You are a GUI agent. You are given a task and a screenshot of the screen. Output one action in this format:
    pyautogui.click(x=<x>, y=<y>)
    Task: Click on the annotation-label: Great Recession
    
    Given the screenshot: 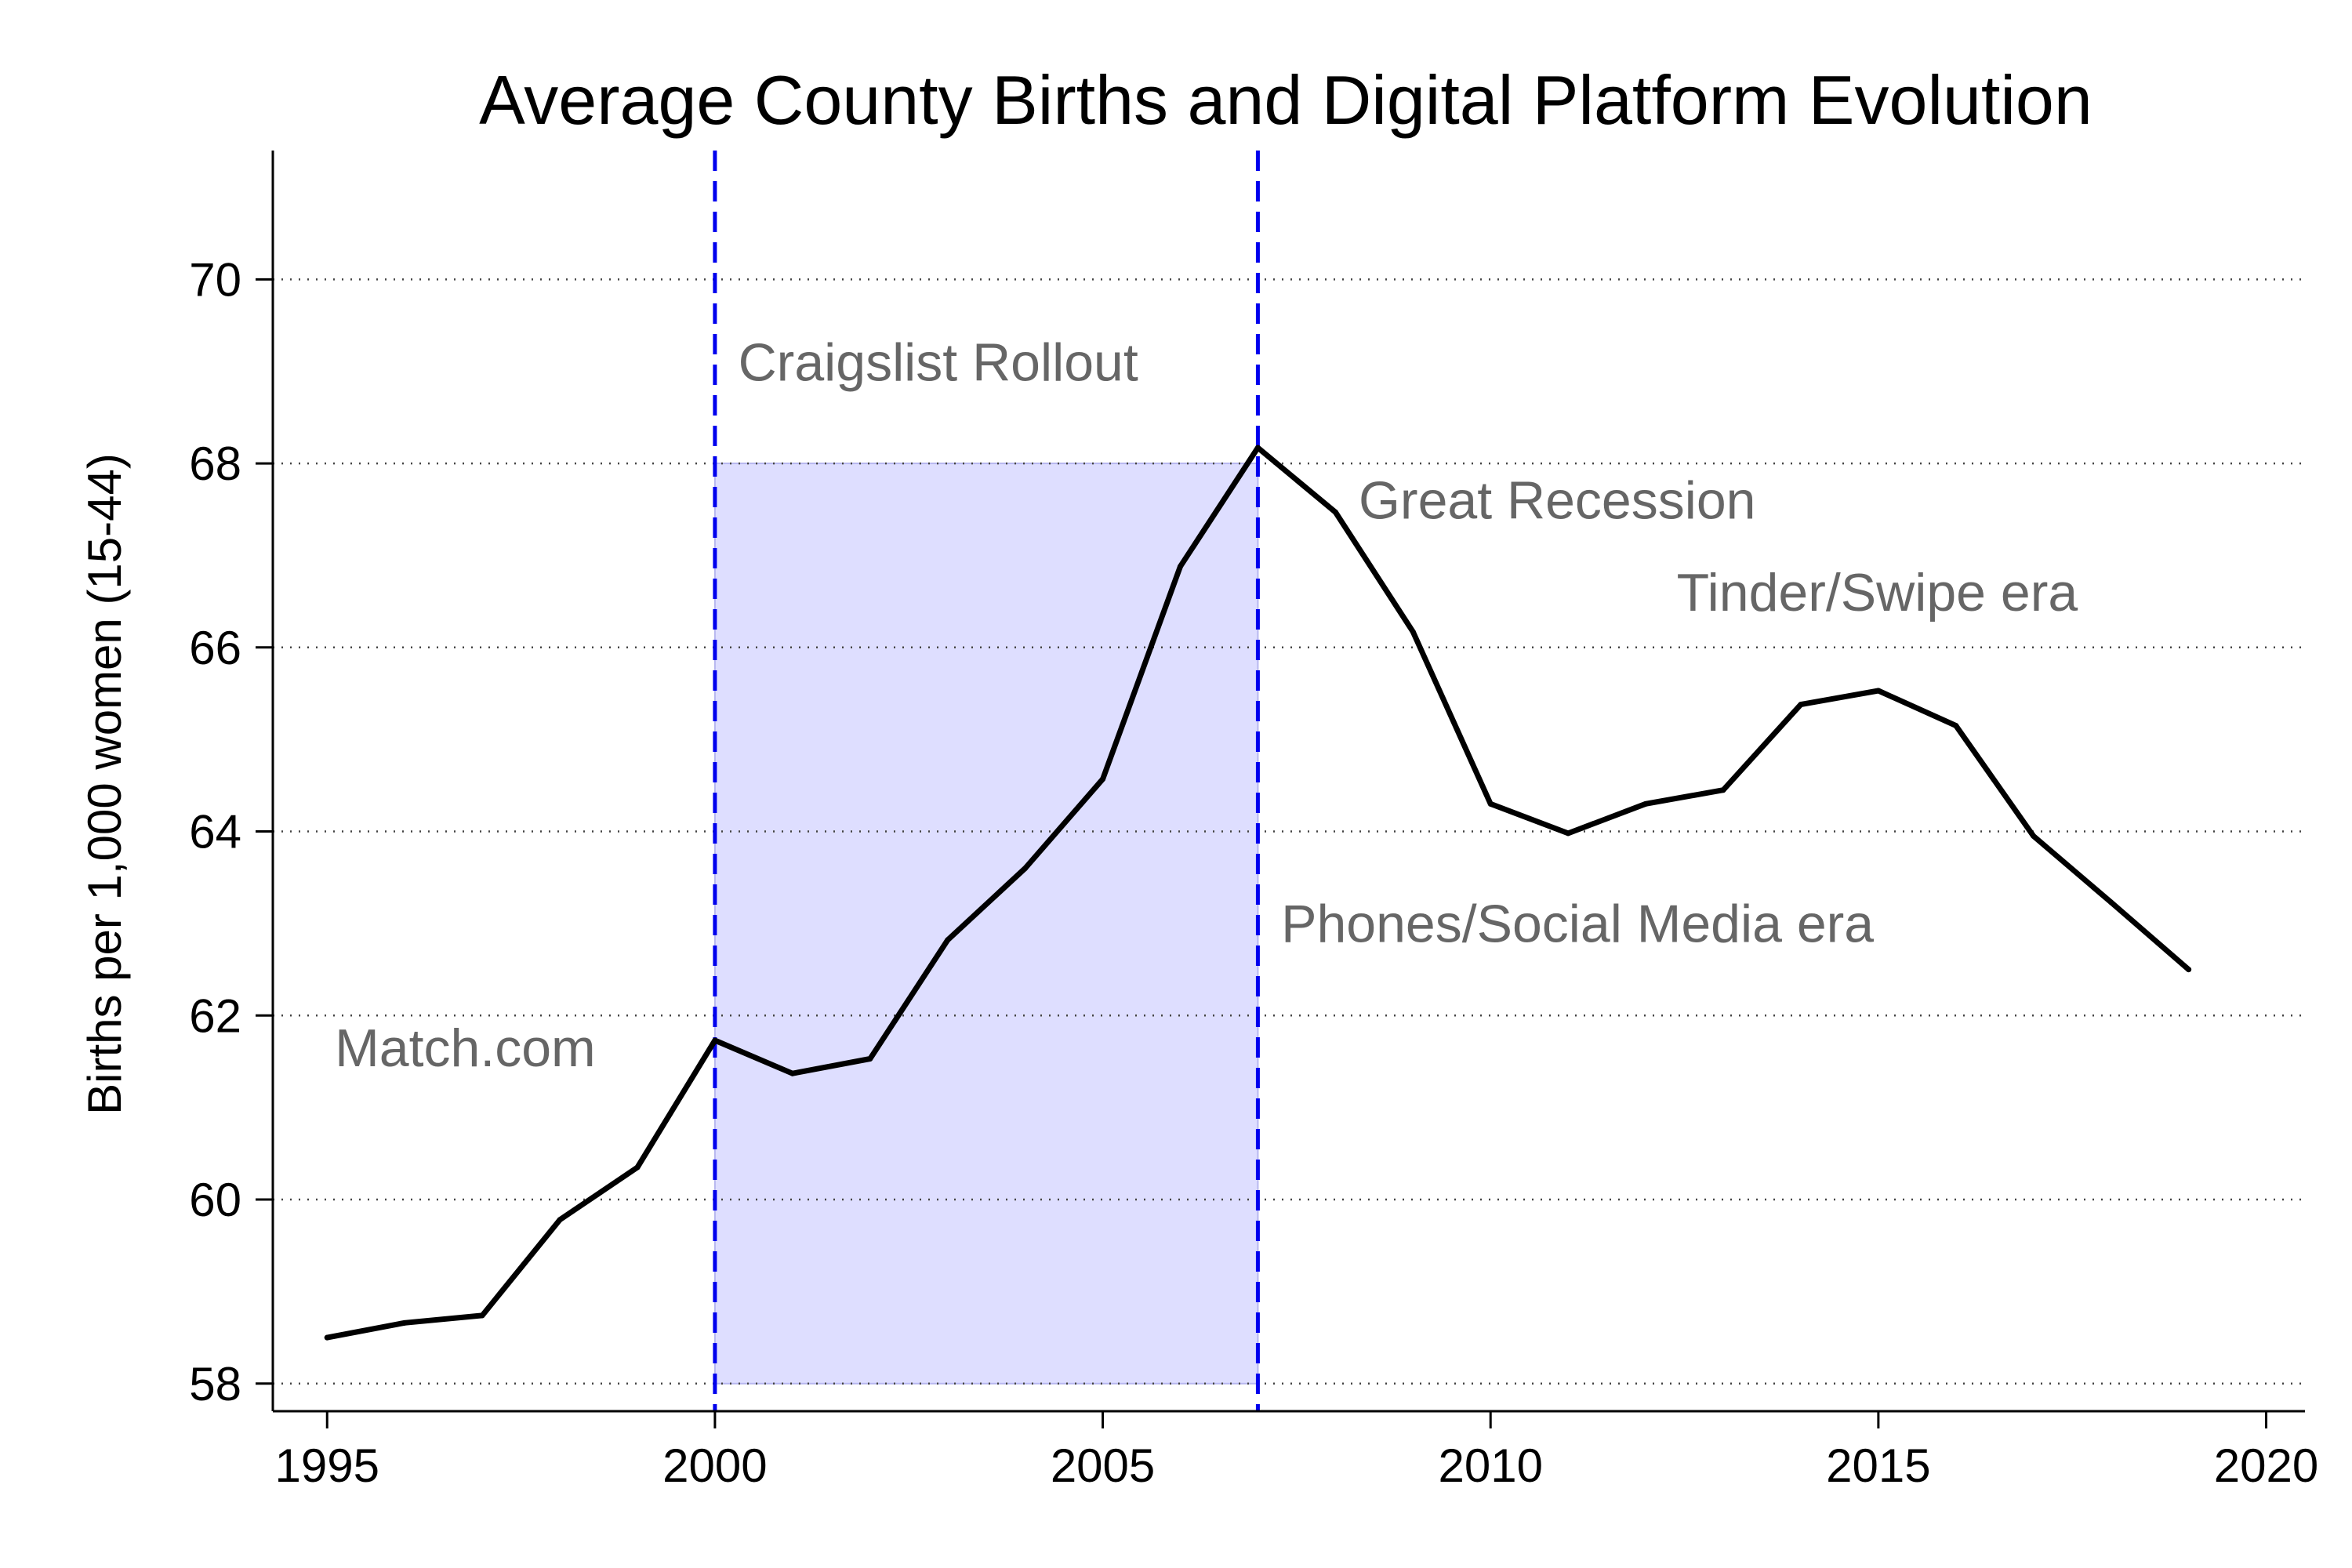 What is the action you would take?
    pyautogui.click(x=1557, y=500)
    